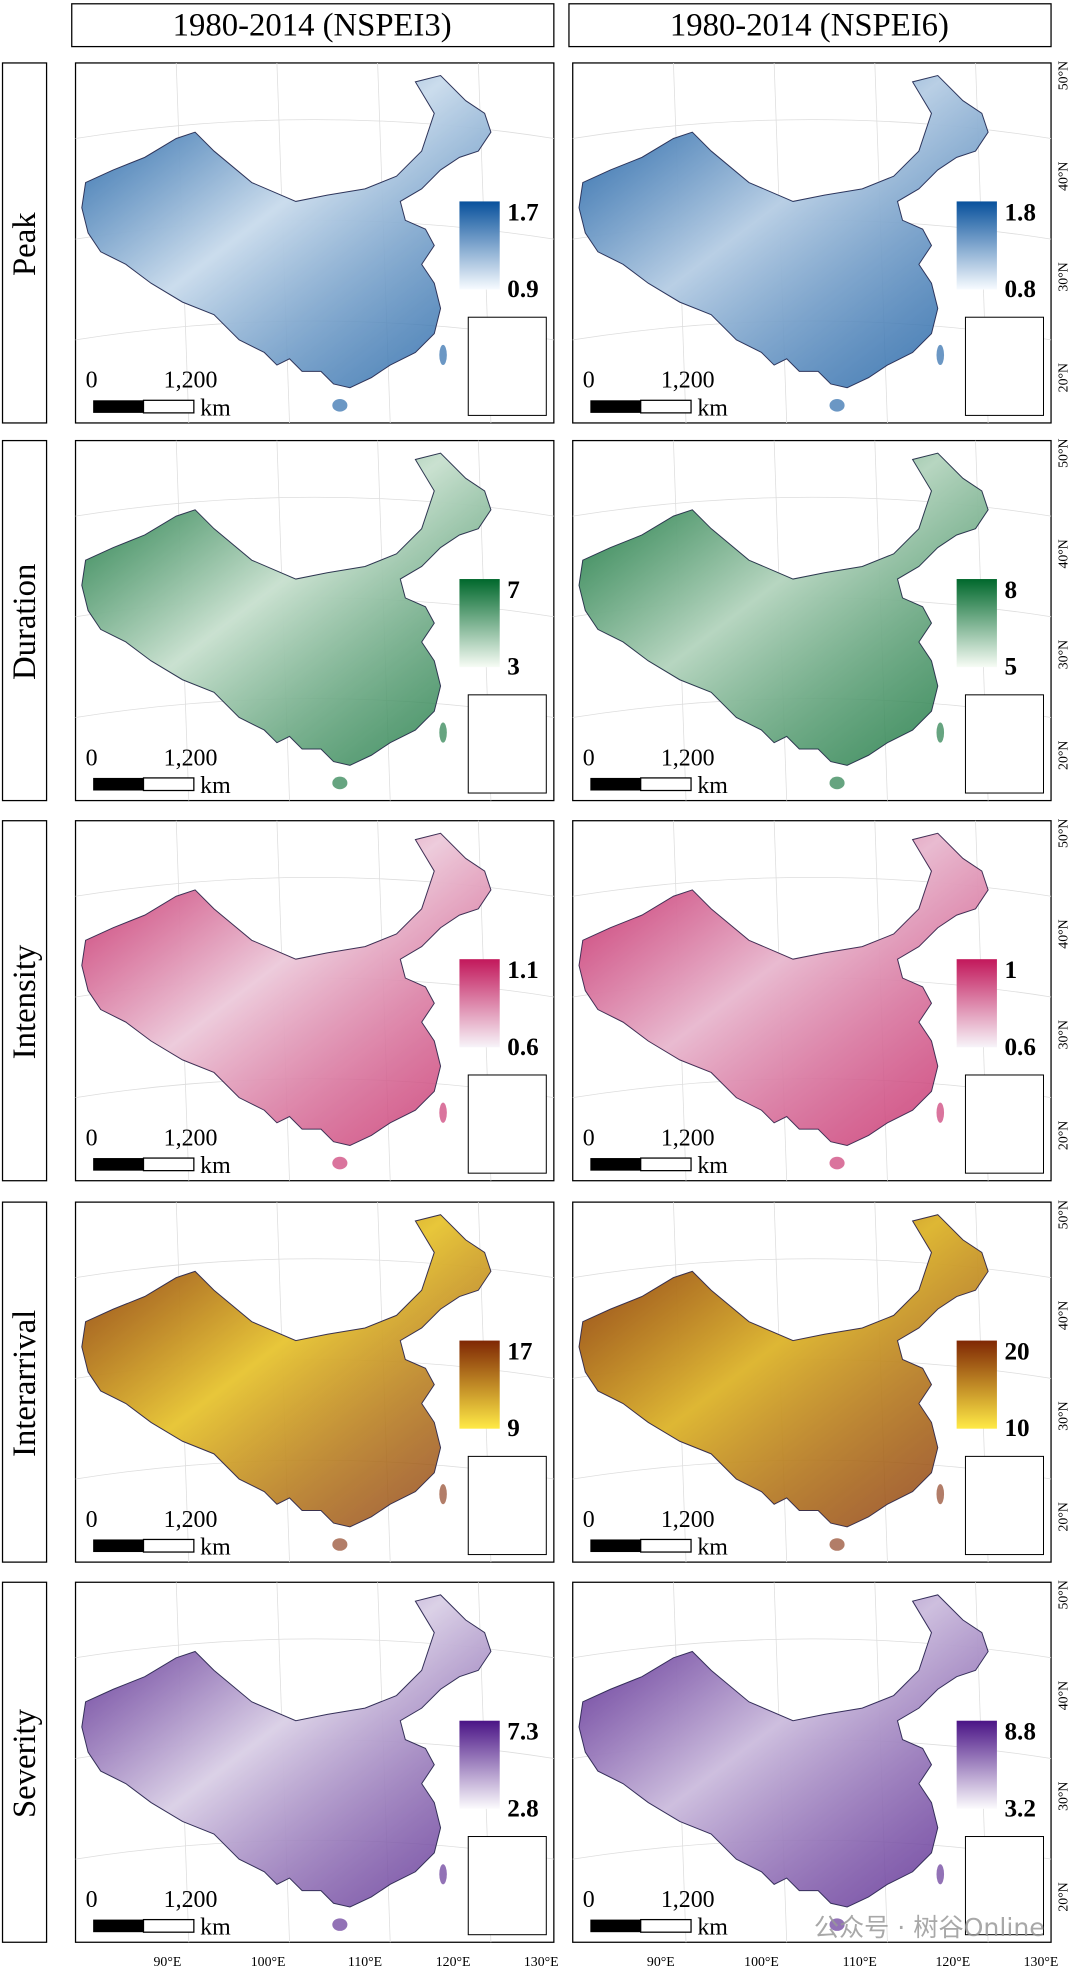 This screenshot has width=1080, height=1975. Describe the element at coordinates (1010, 970) in the screenshot. I see `legend-max: 1` at that location.